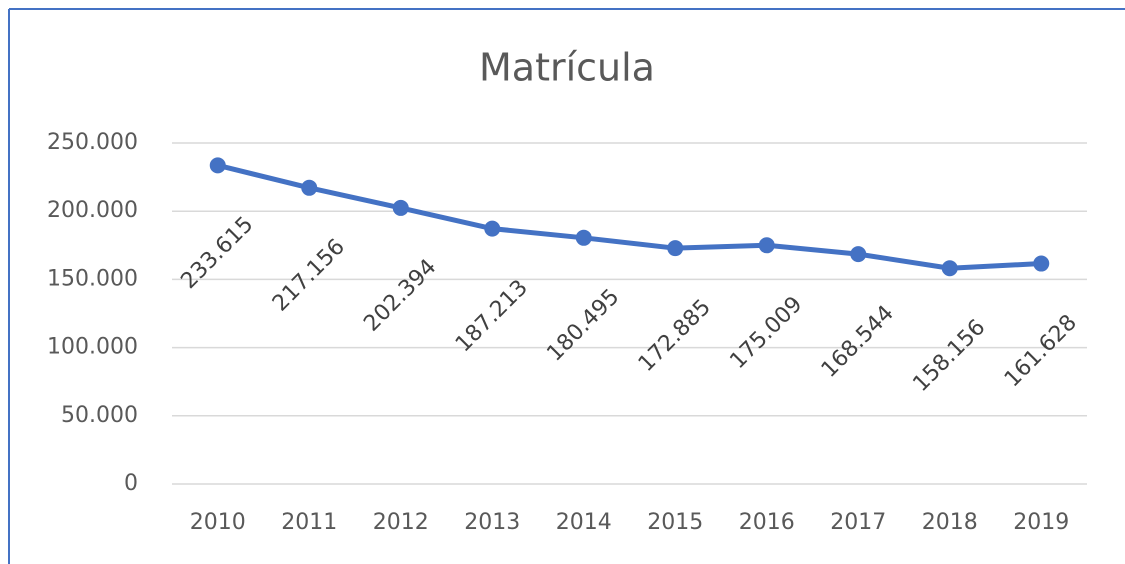 Image resolution: width=1125 pixels, height=564 pixels. Describe the element at coordinates (858, 522) in the screenshot. I see `x-tick-label: 2017` at that location.